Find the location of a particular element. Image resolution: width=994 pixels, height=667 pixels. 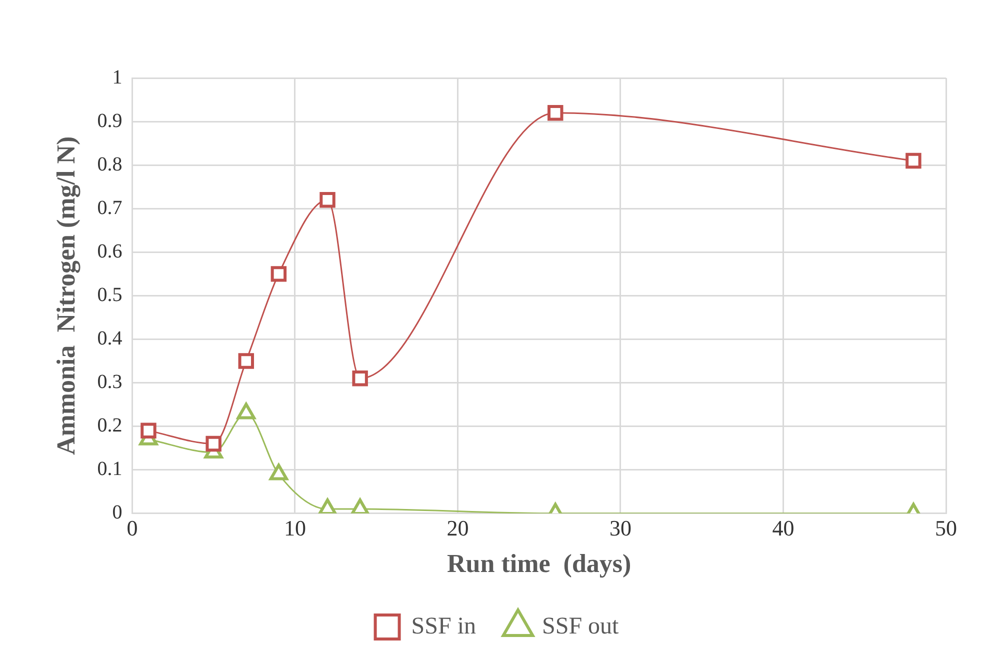

legend-label: SSF in is located at coordinates (443, 626).